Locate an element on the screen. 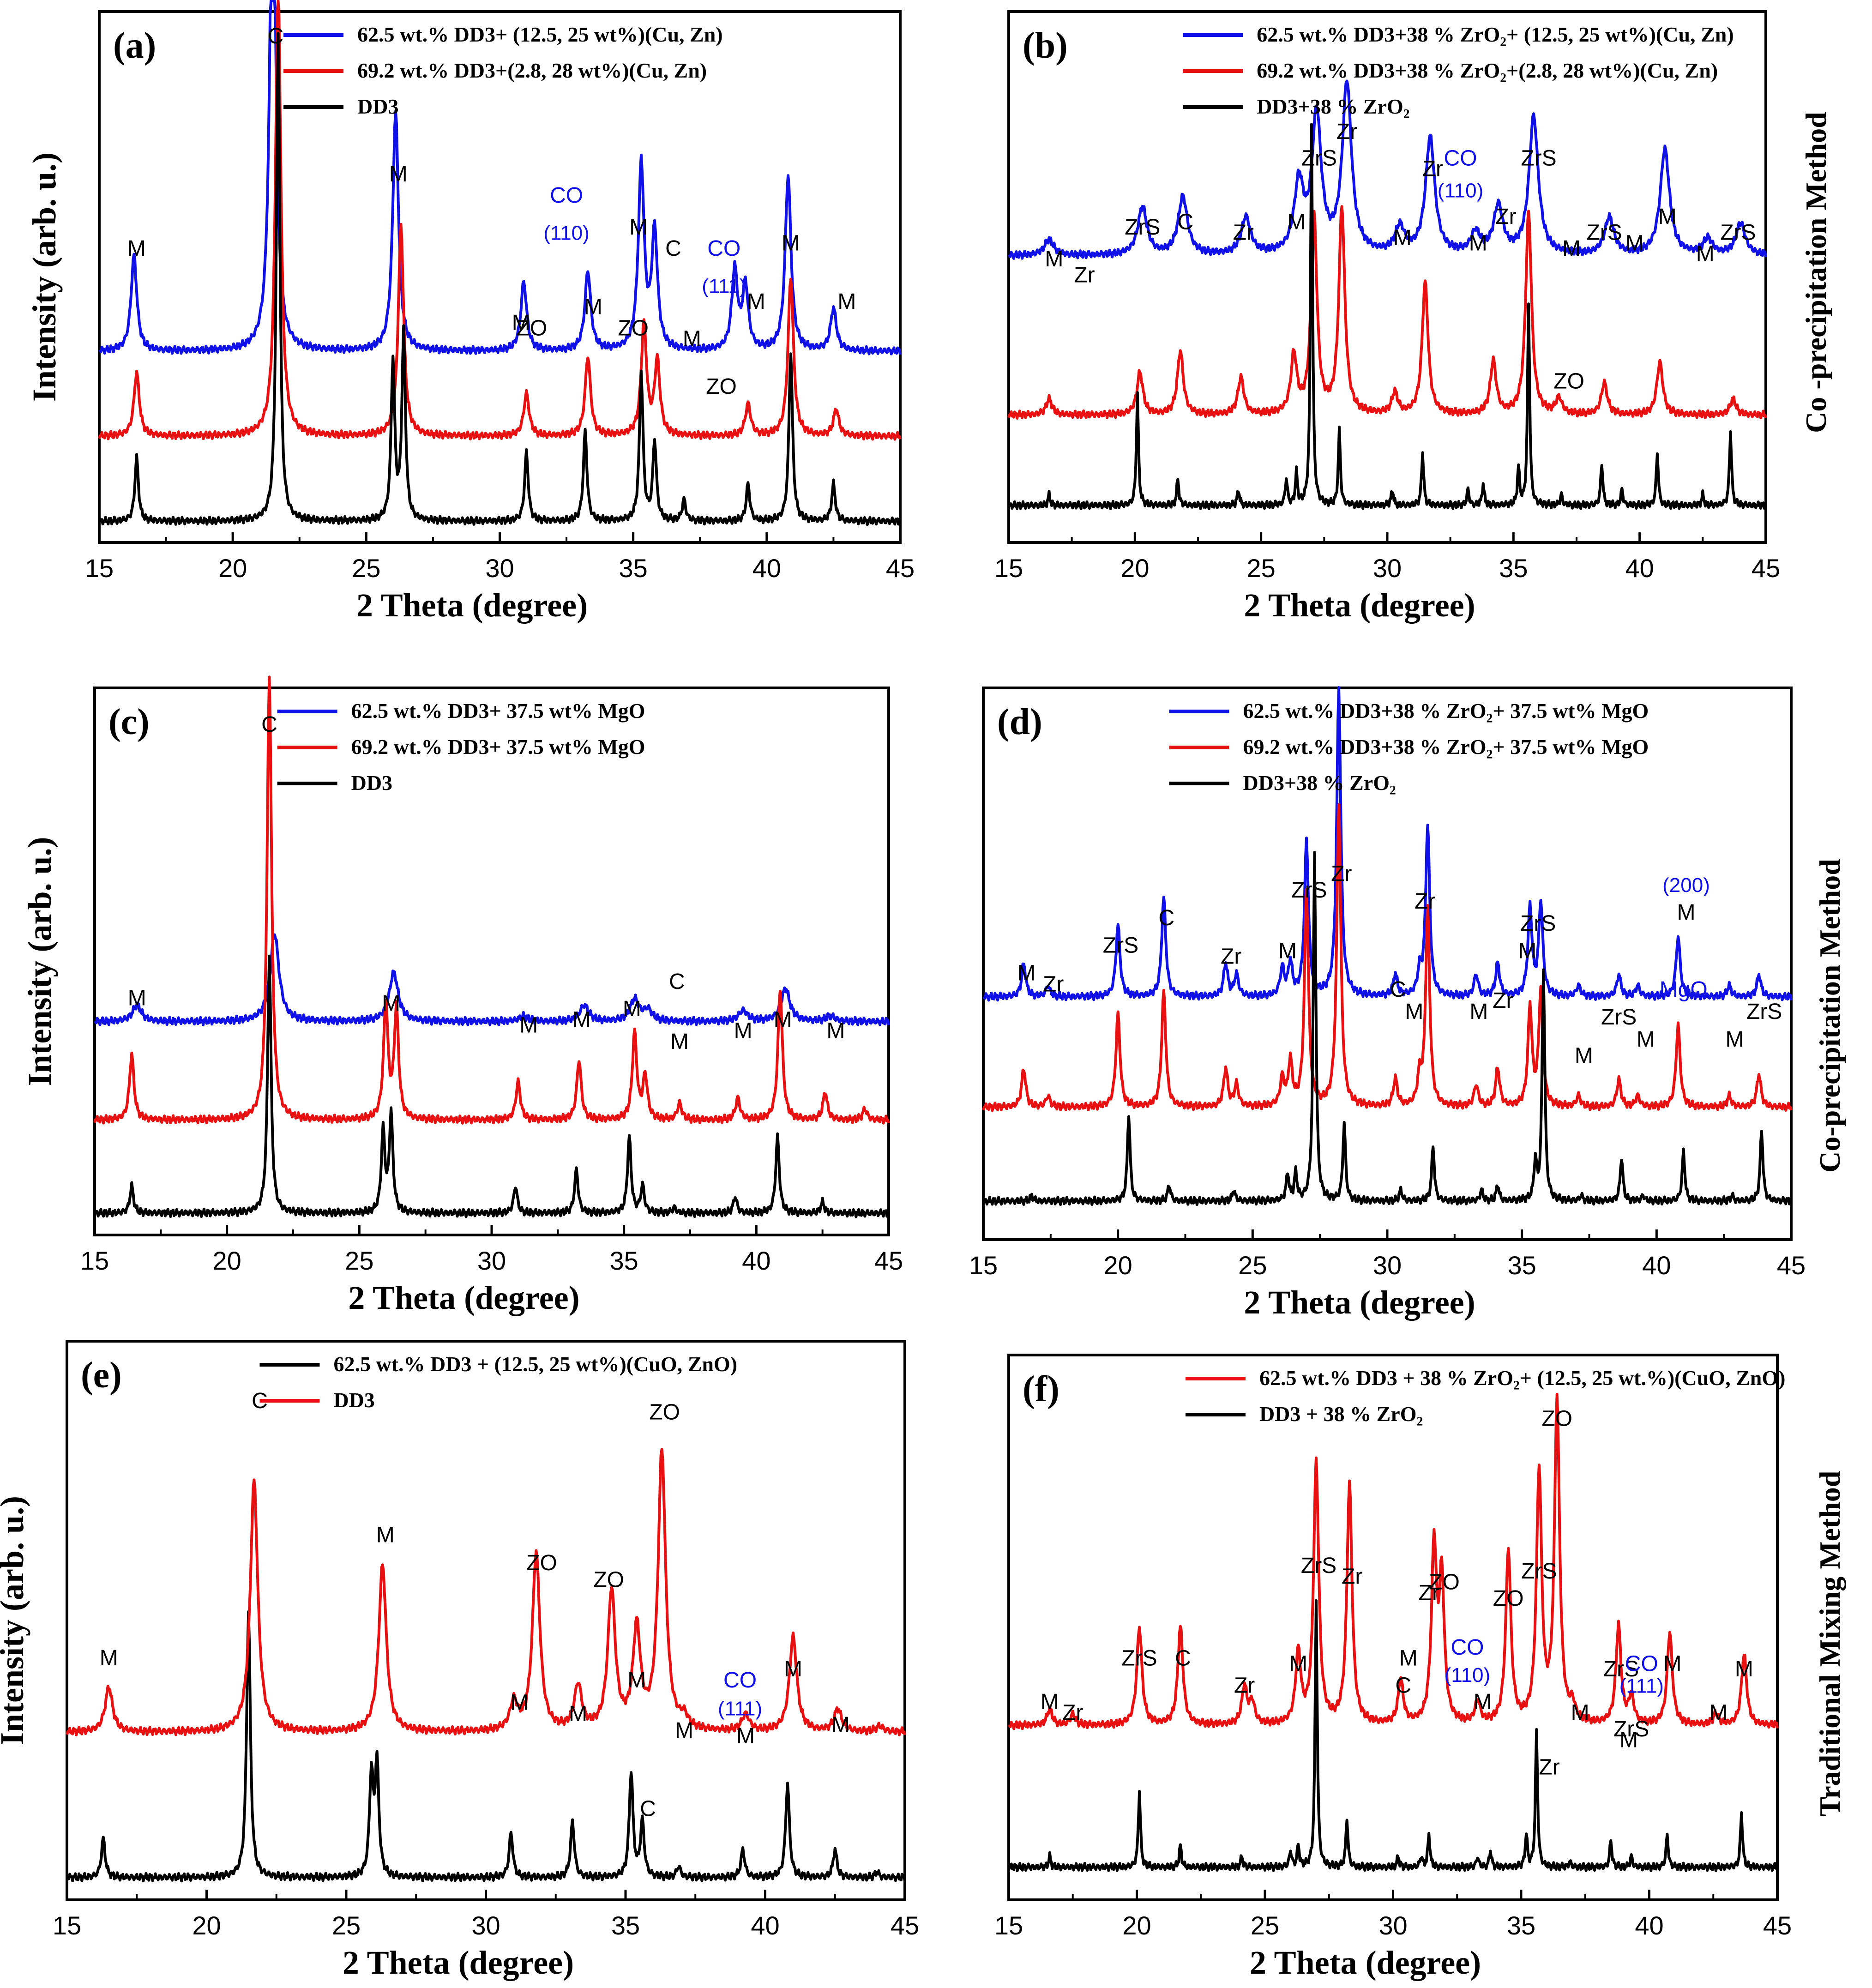 The width and height of the screenshot is (1872, 1988). panel-label: (e) is located at coordinates (102, 1375).